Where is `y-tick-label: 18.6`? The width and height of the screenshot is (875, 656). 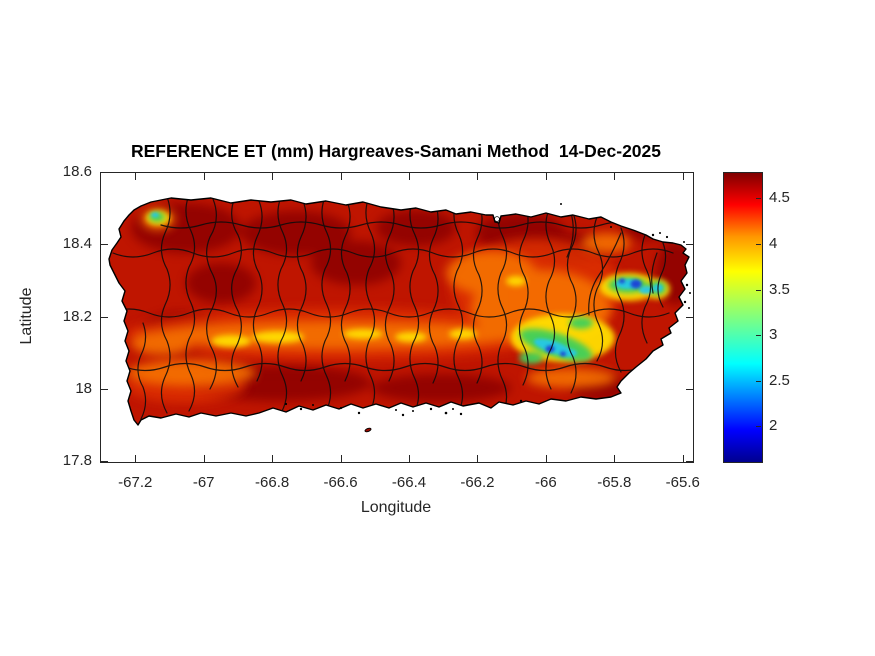 y-tick-label: 18.6 is located at coordinates (77, 171).